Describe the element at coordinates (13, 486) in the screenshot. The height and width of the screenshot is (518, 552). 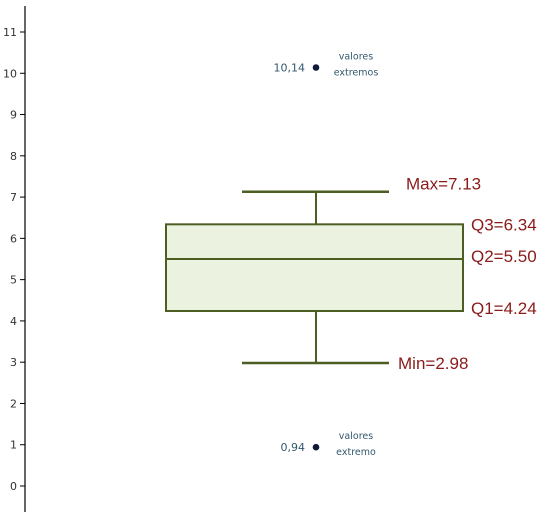
I see `y-tick-label: 0` at that location.